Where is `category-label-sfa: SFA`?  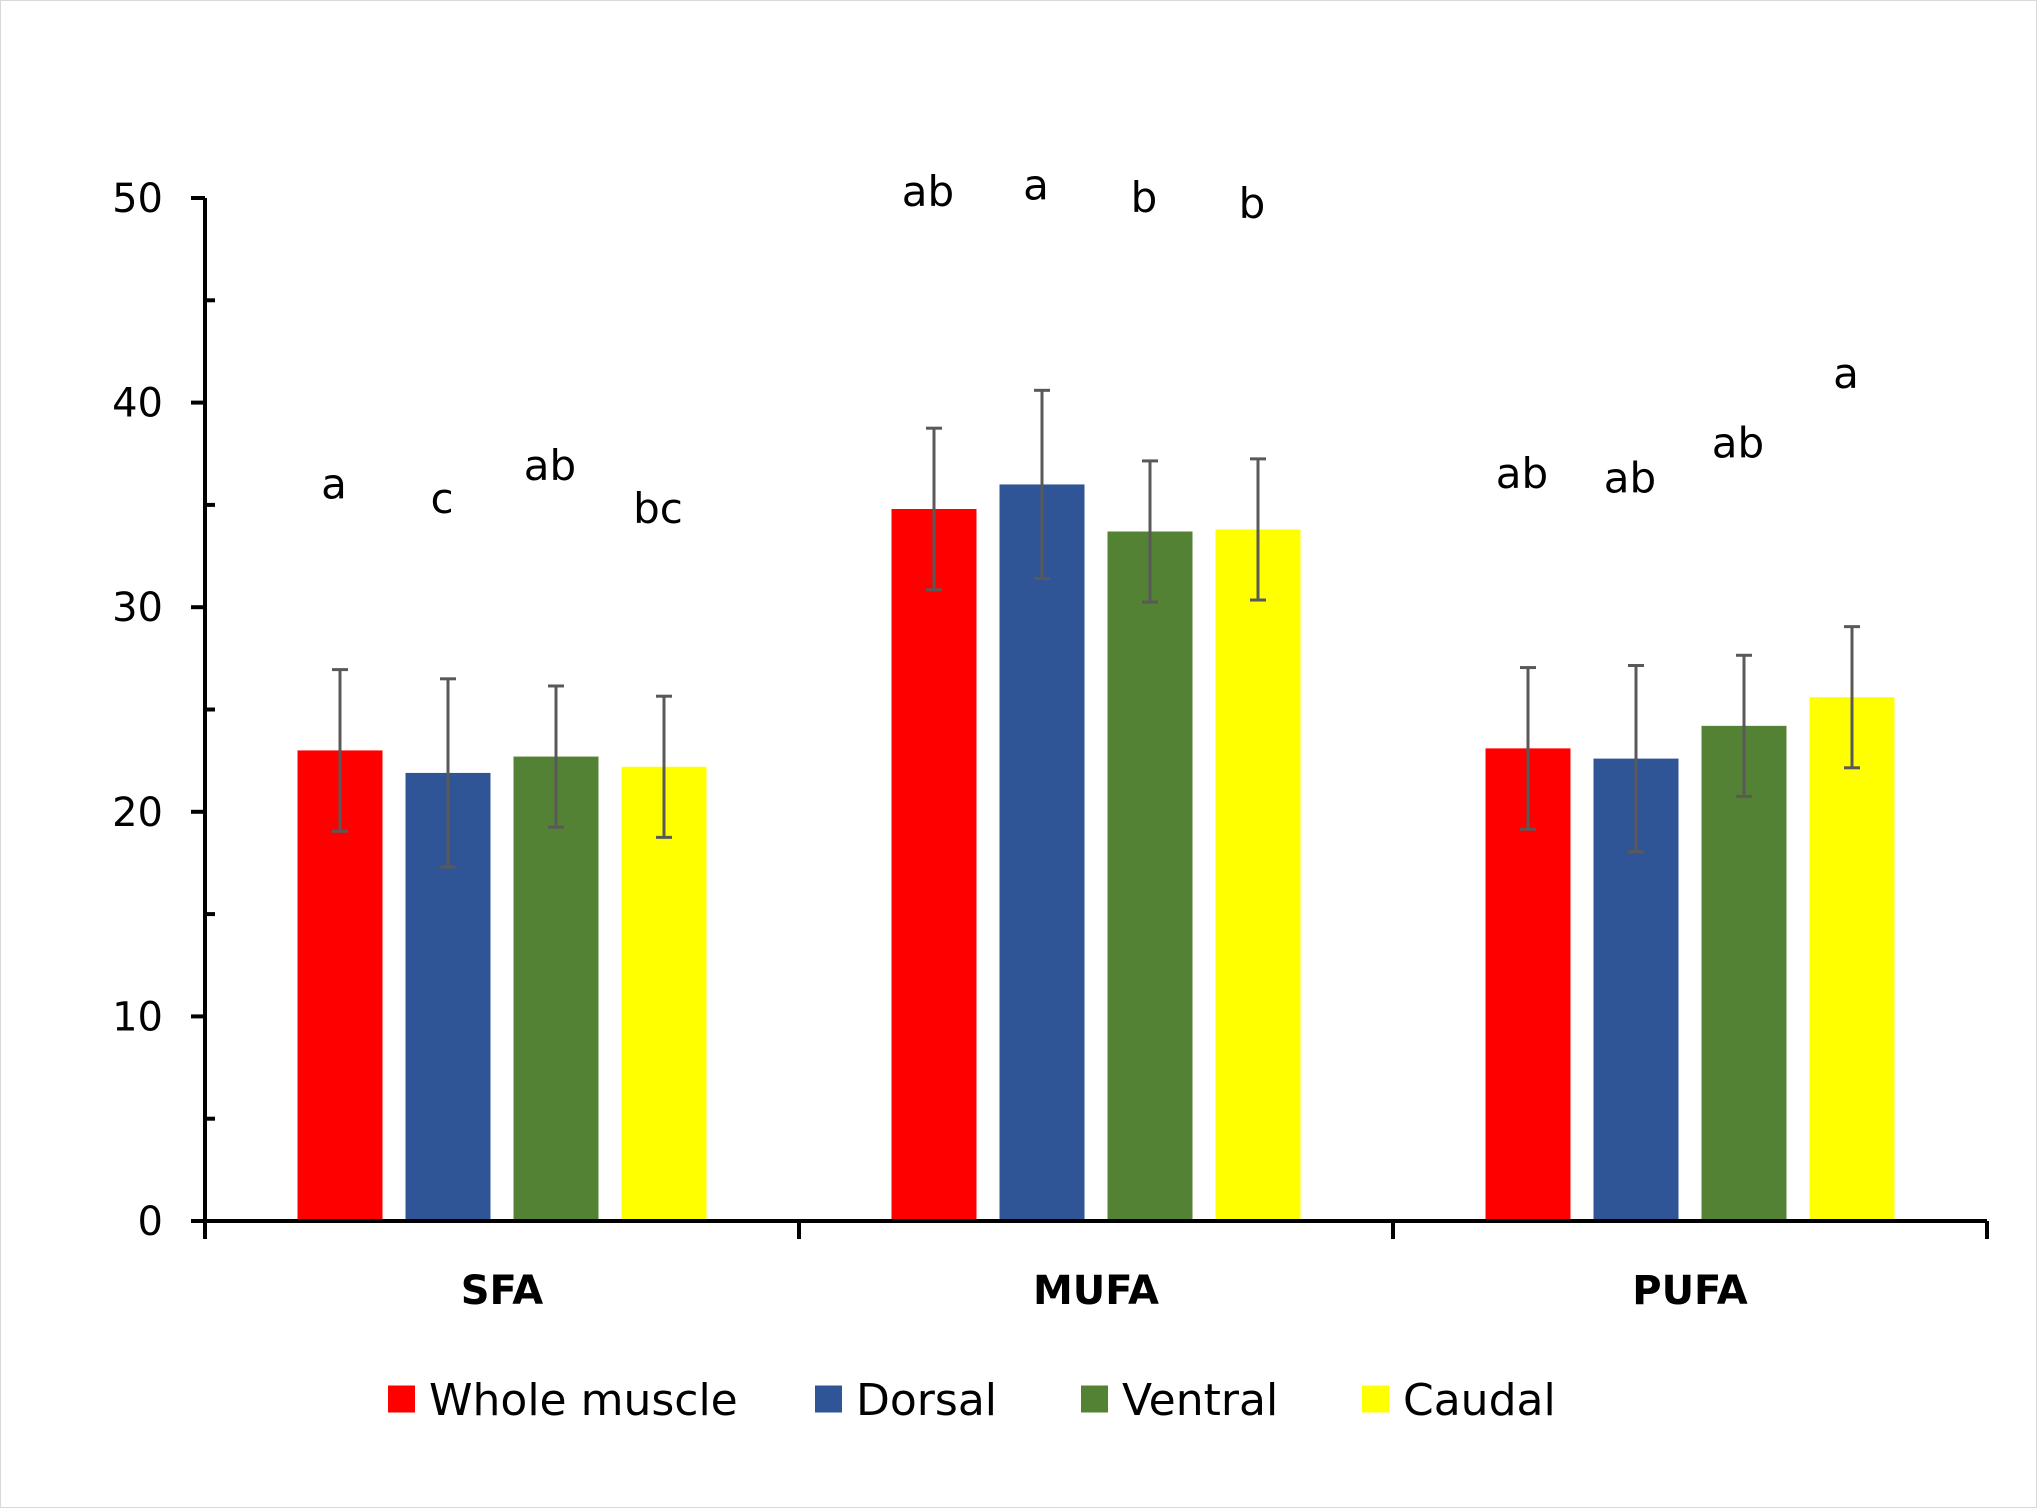 category-label-sfa: SFA is located at coordinates (502, 1291).